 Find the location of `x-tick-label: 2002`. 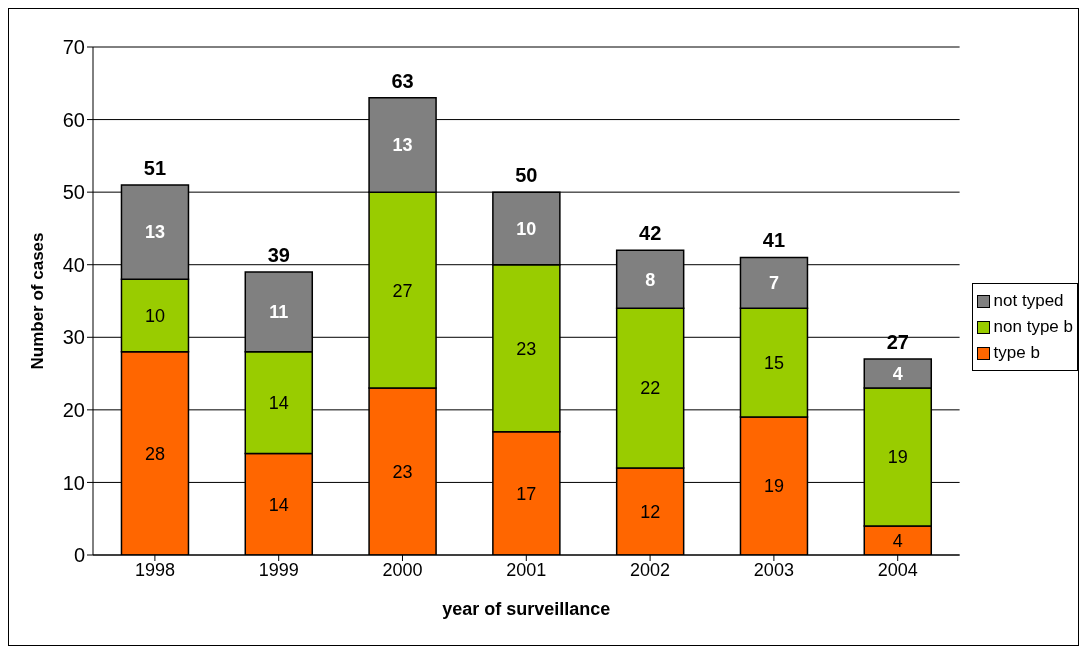

x-tick-label: 2002 is located at coordinates (650, 569).